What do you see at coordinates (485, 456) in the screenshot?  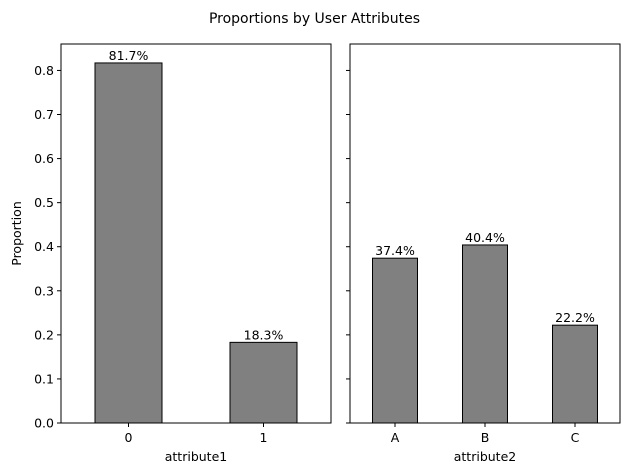 I see `x-axis-title: attribute2` at bounding box center [485, 456].